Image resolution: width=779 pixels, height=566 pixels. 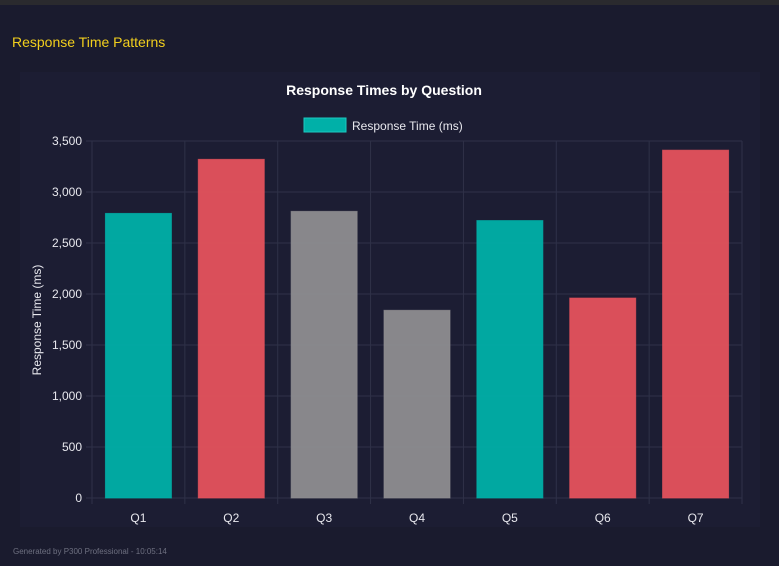 I want to click on y-tick-label: 2,500, so click(x=67, y=243).